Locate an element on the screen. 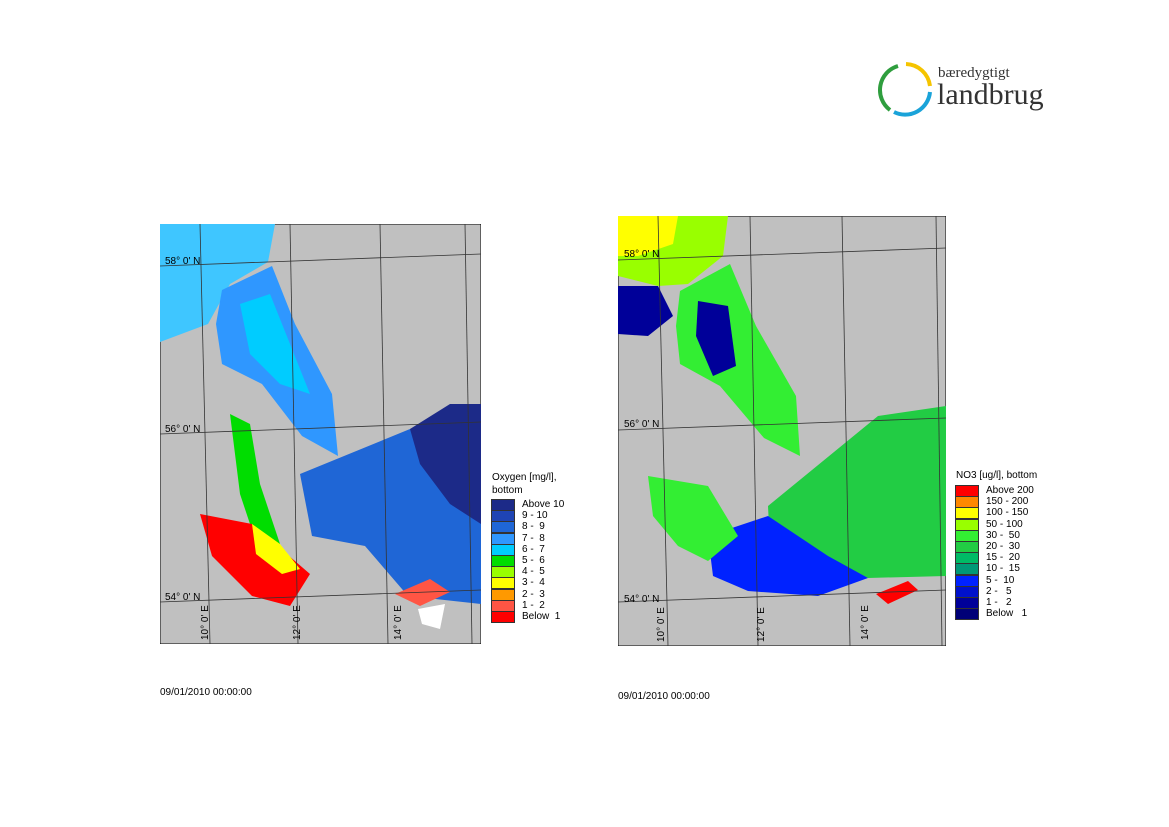  legend-label: 6 - 7 is located at coordinates (533, 549).